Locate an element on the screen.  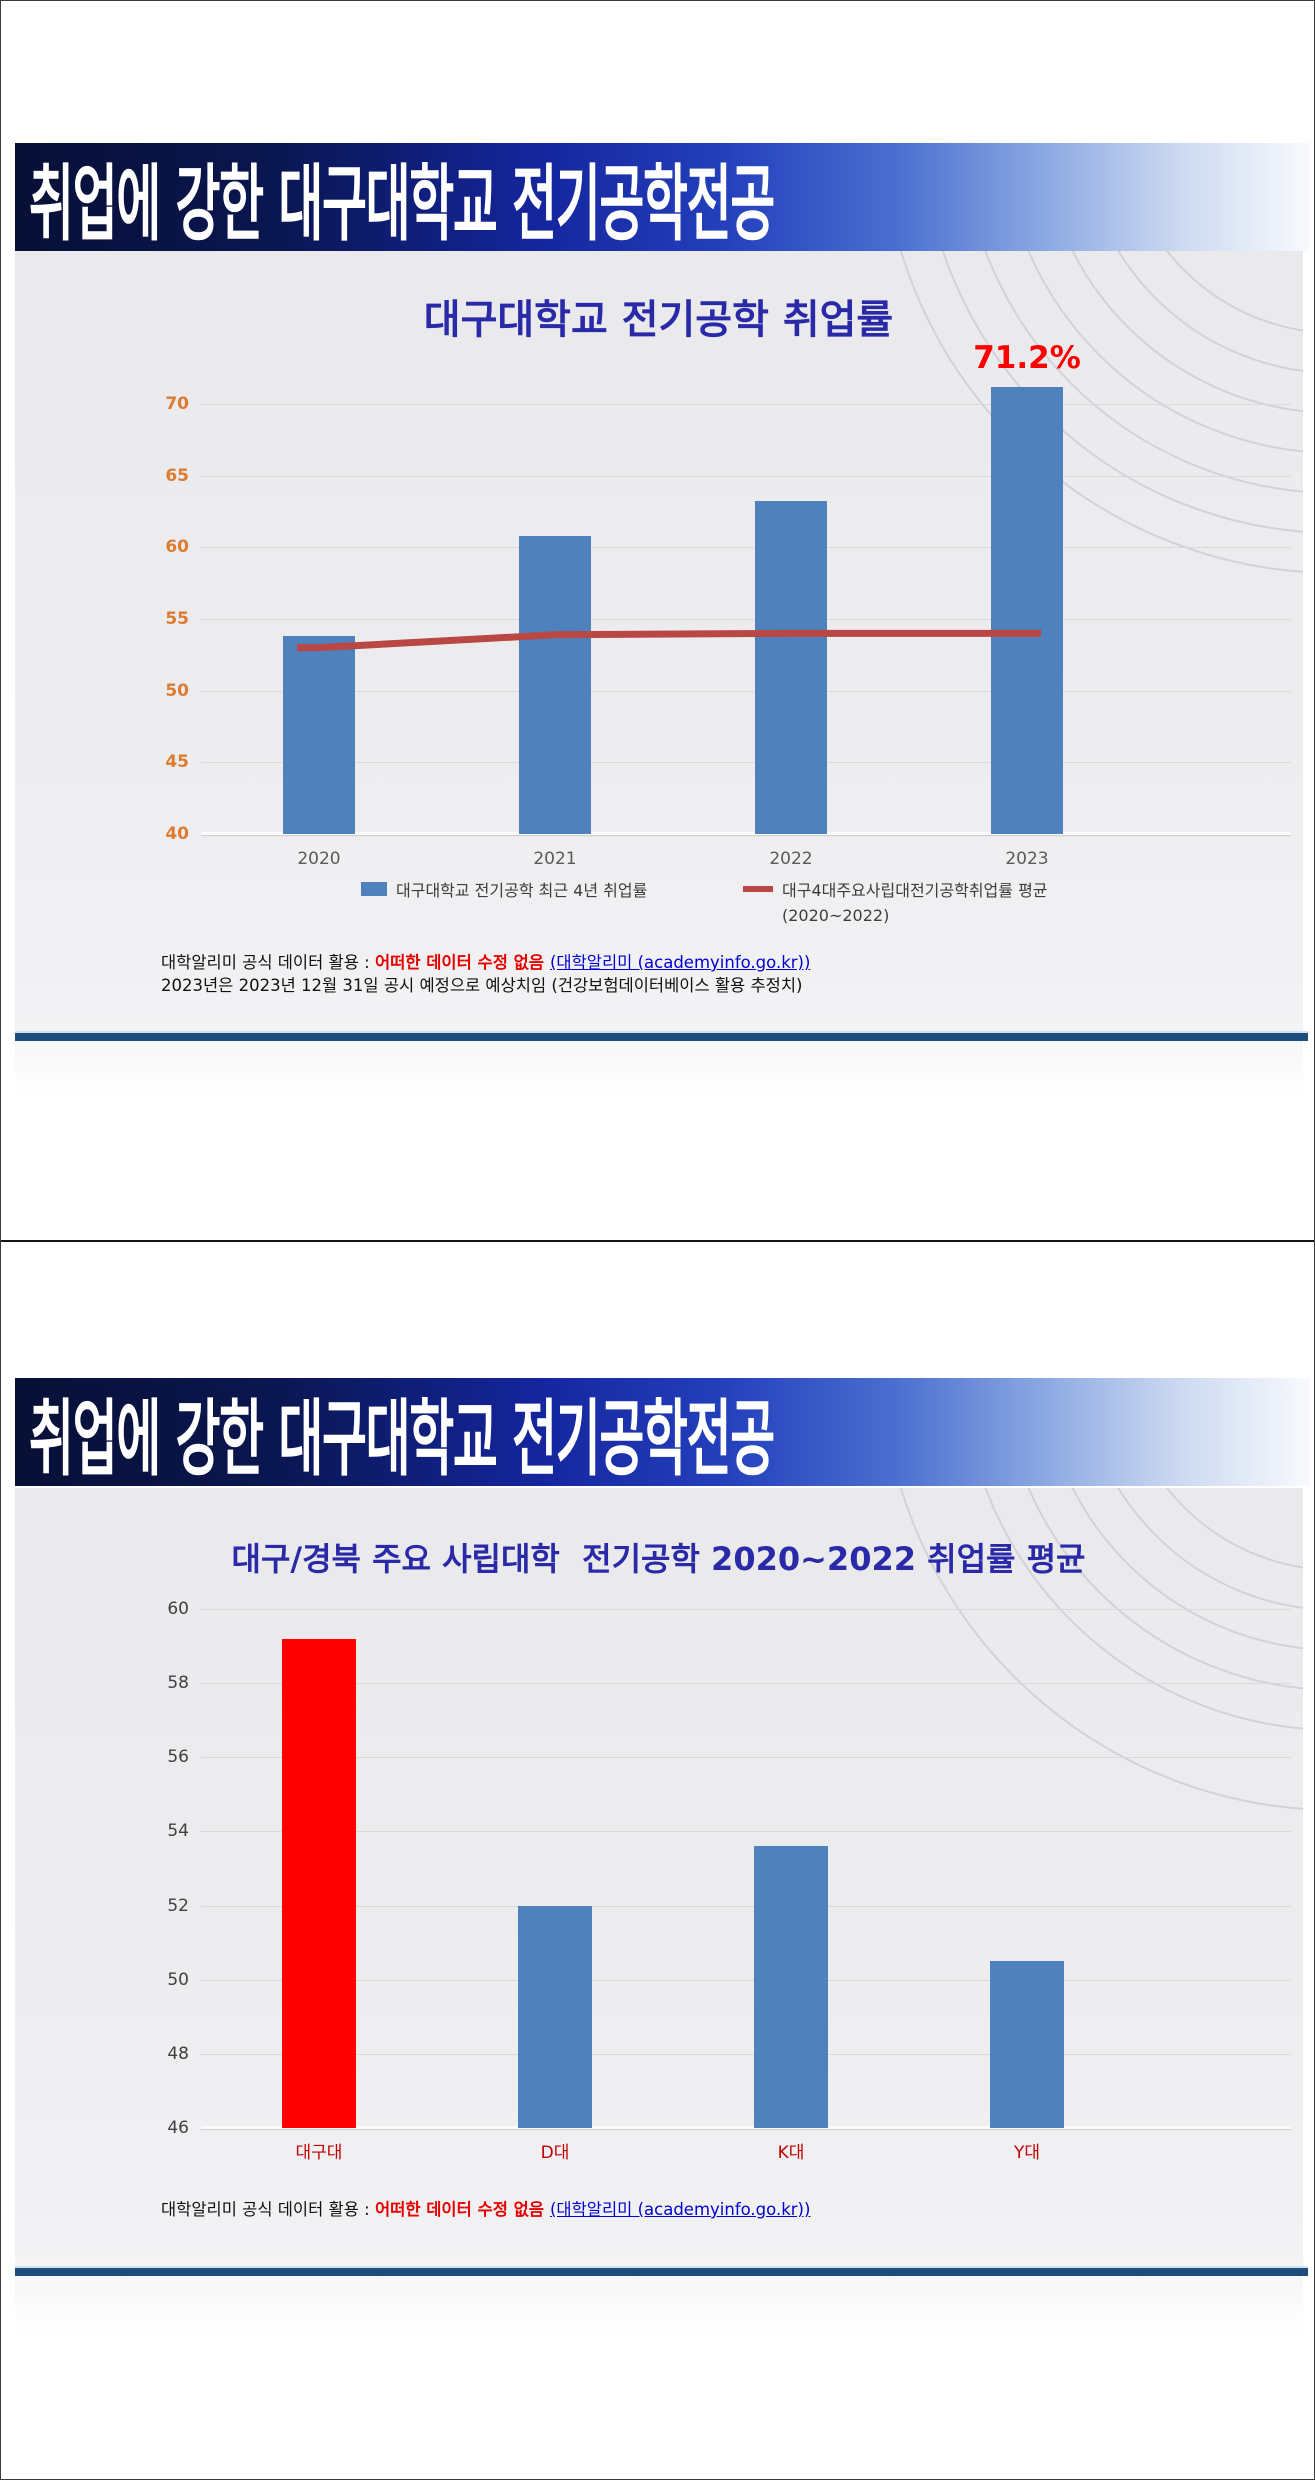
y-tick-label: 55 is located at coordinates (177, 619).